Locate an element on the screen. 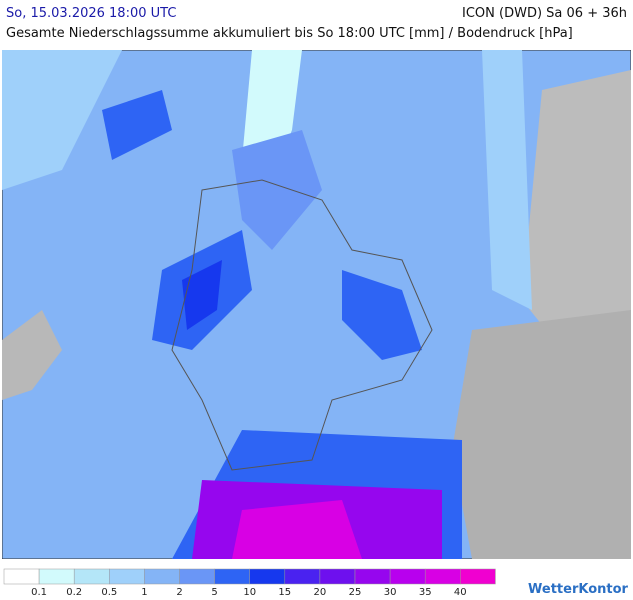 The image size is (633, 600). legend-label: 5 is located at coordinates (214, 592).